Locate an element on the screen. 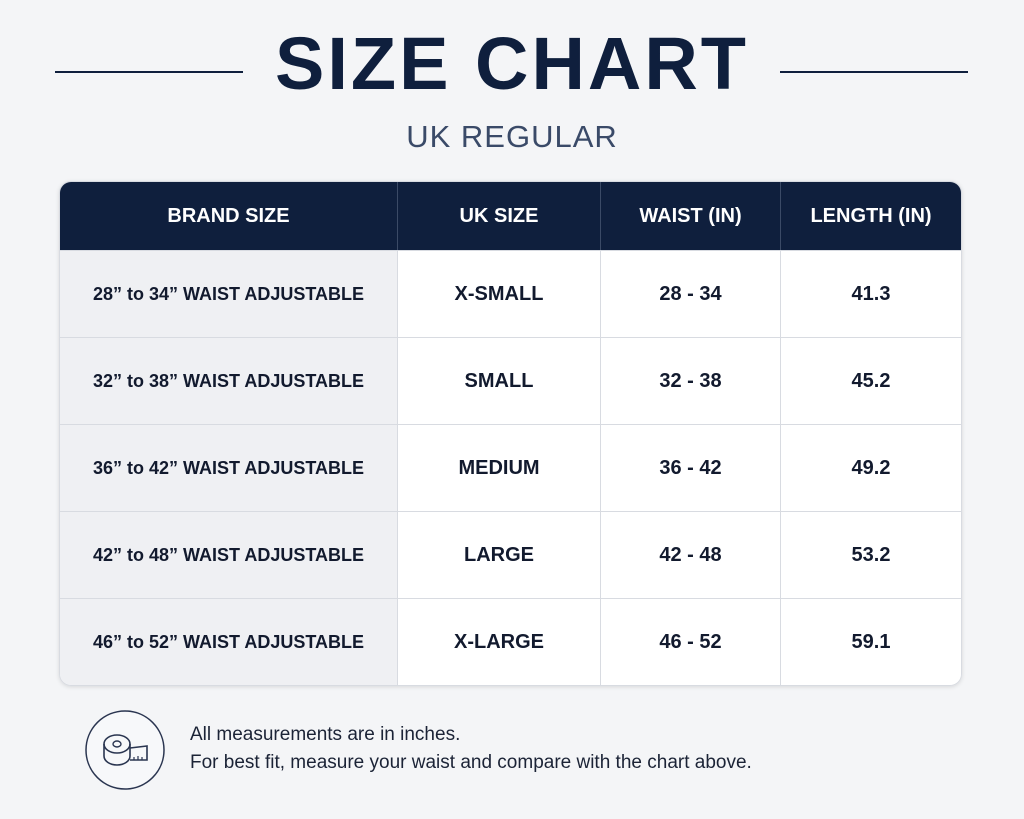 This screenshot has height=819, width=1024. column-header: WAIST (IN) is located at coordinates (690, 216).